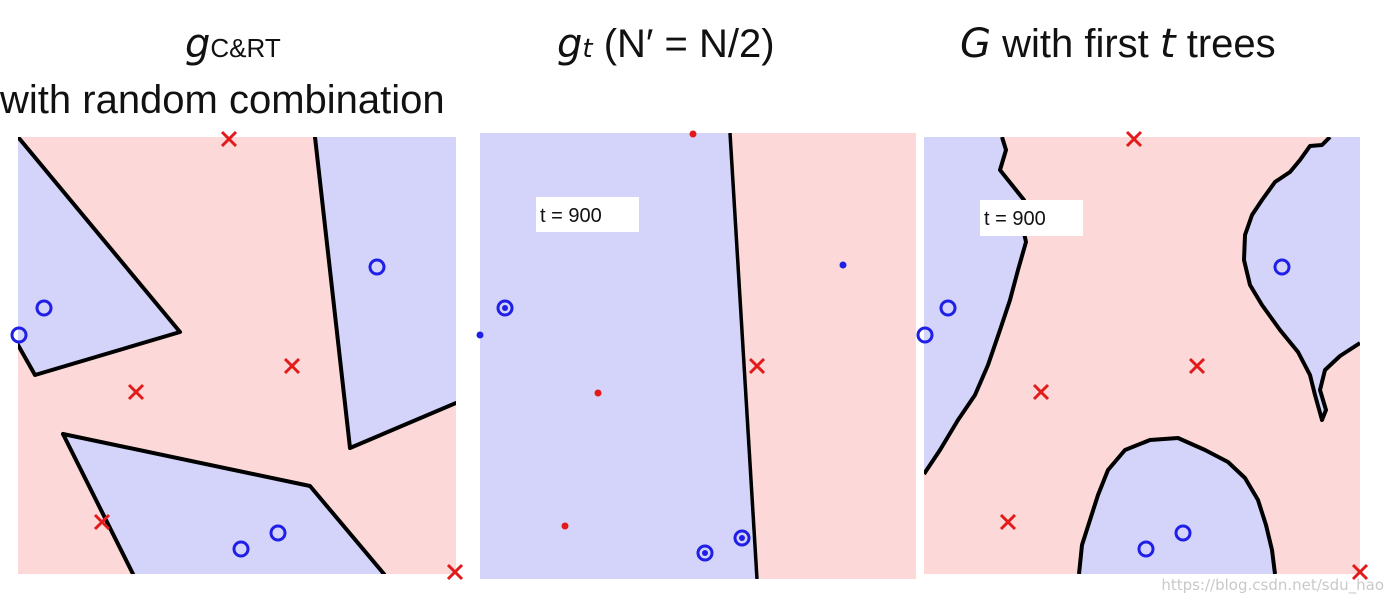  Describe the element at coordinates (571, 216) in the screenshot. I see `panel2-label: t = 900` at that location.